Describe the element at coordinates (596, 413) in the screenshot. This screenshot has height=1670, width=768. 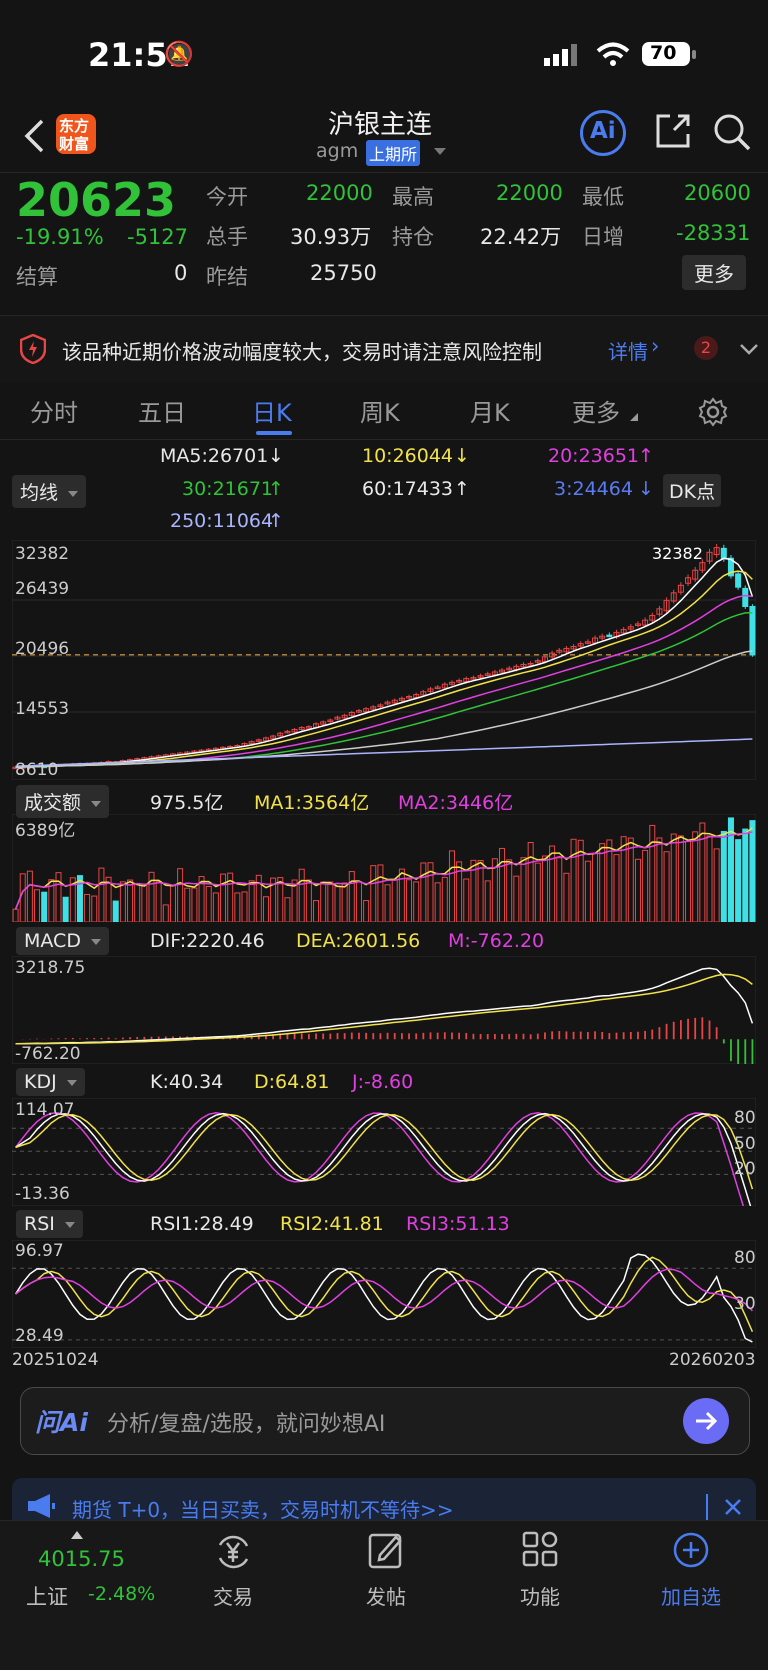
I see `tab-more: 更多` at that location.